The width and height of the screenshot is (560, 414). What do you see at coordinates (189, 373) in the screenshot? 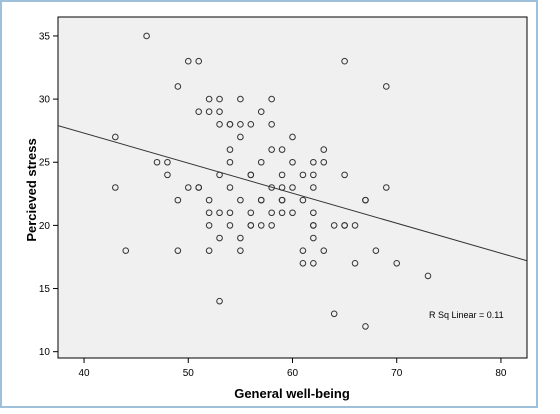
I see `x-tick-label: 50` at bounding box center [189, 373].